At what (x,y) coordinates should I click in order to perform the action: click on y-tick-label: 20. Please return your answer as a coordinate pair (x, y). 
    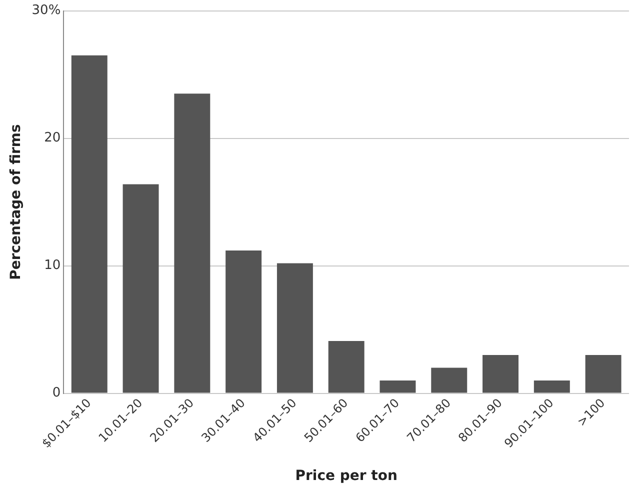
    Looking at the image, I should click on (52, 138).